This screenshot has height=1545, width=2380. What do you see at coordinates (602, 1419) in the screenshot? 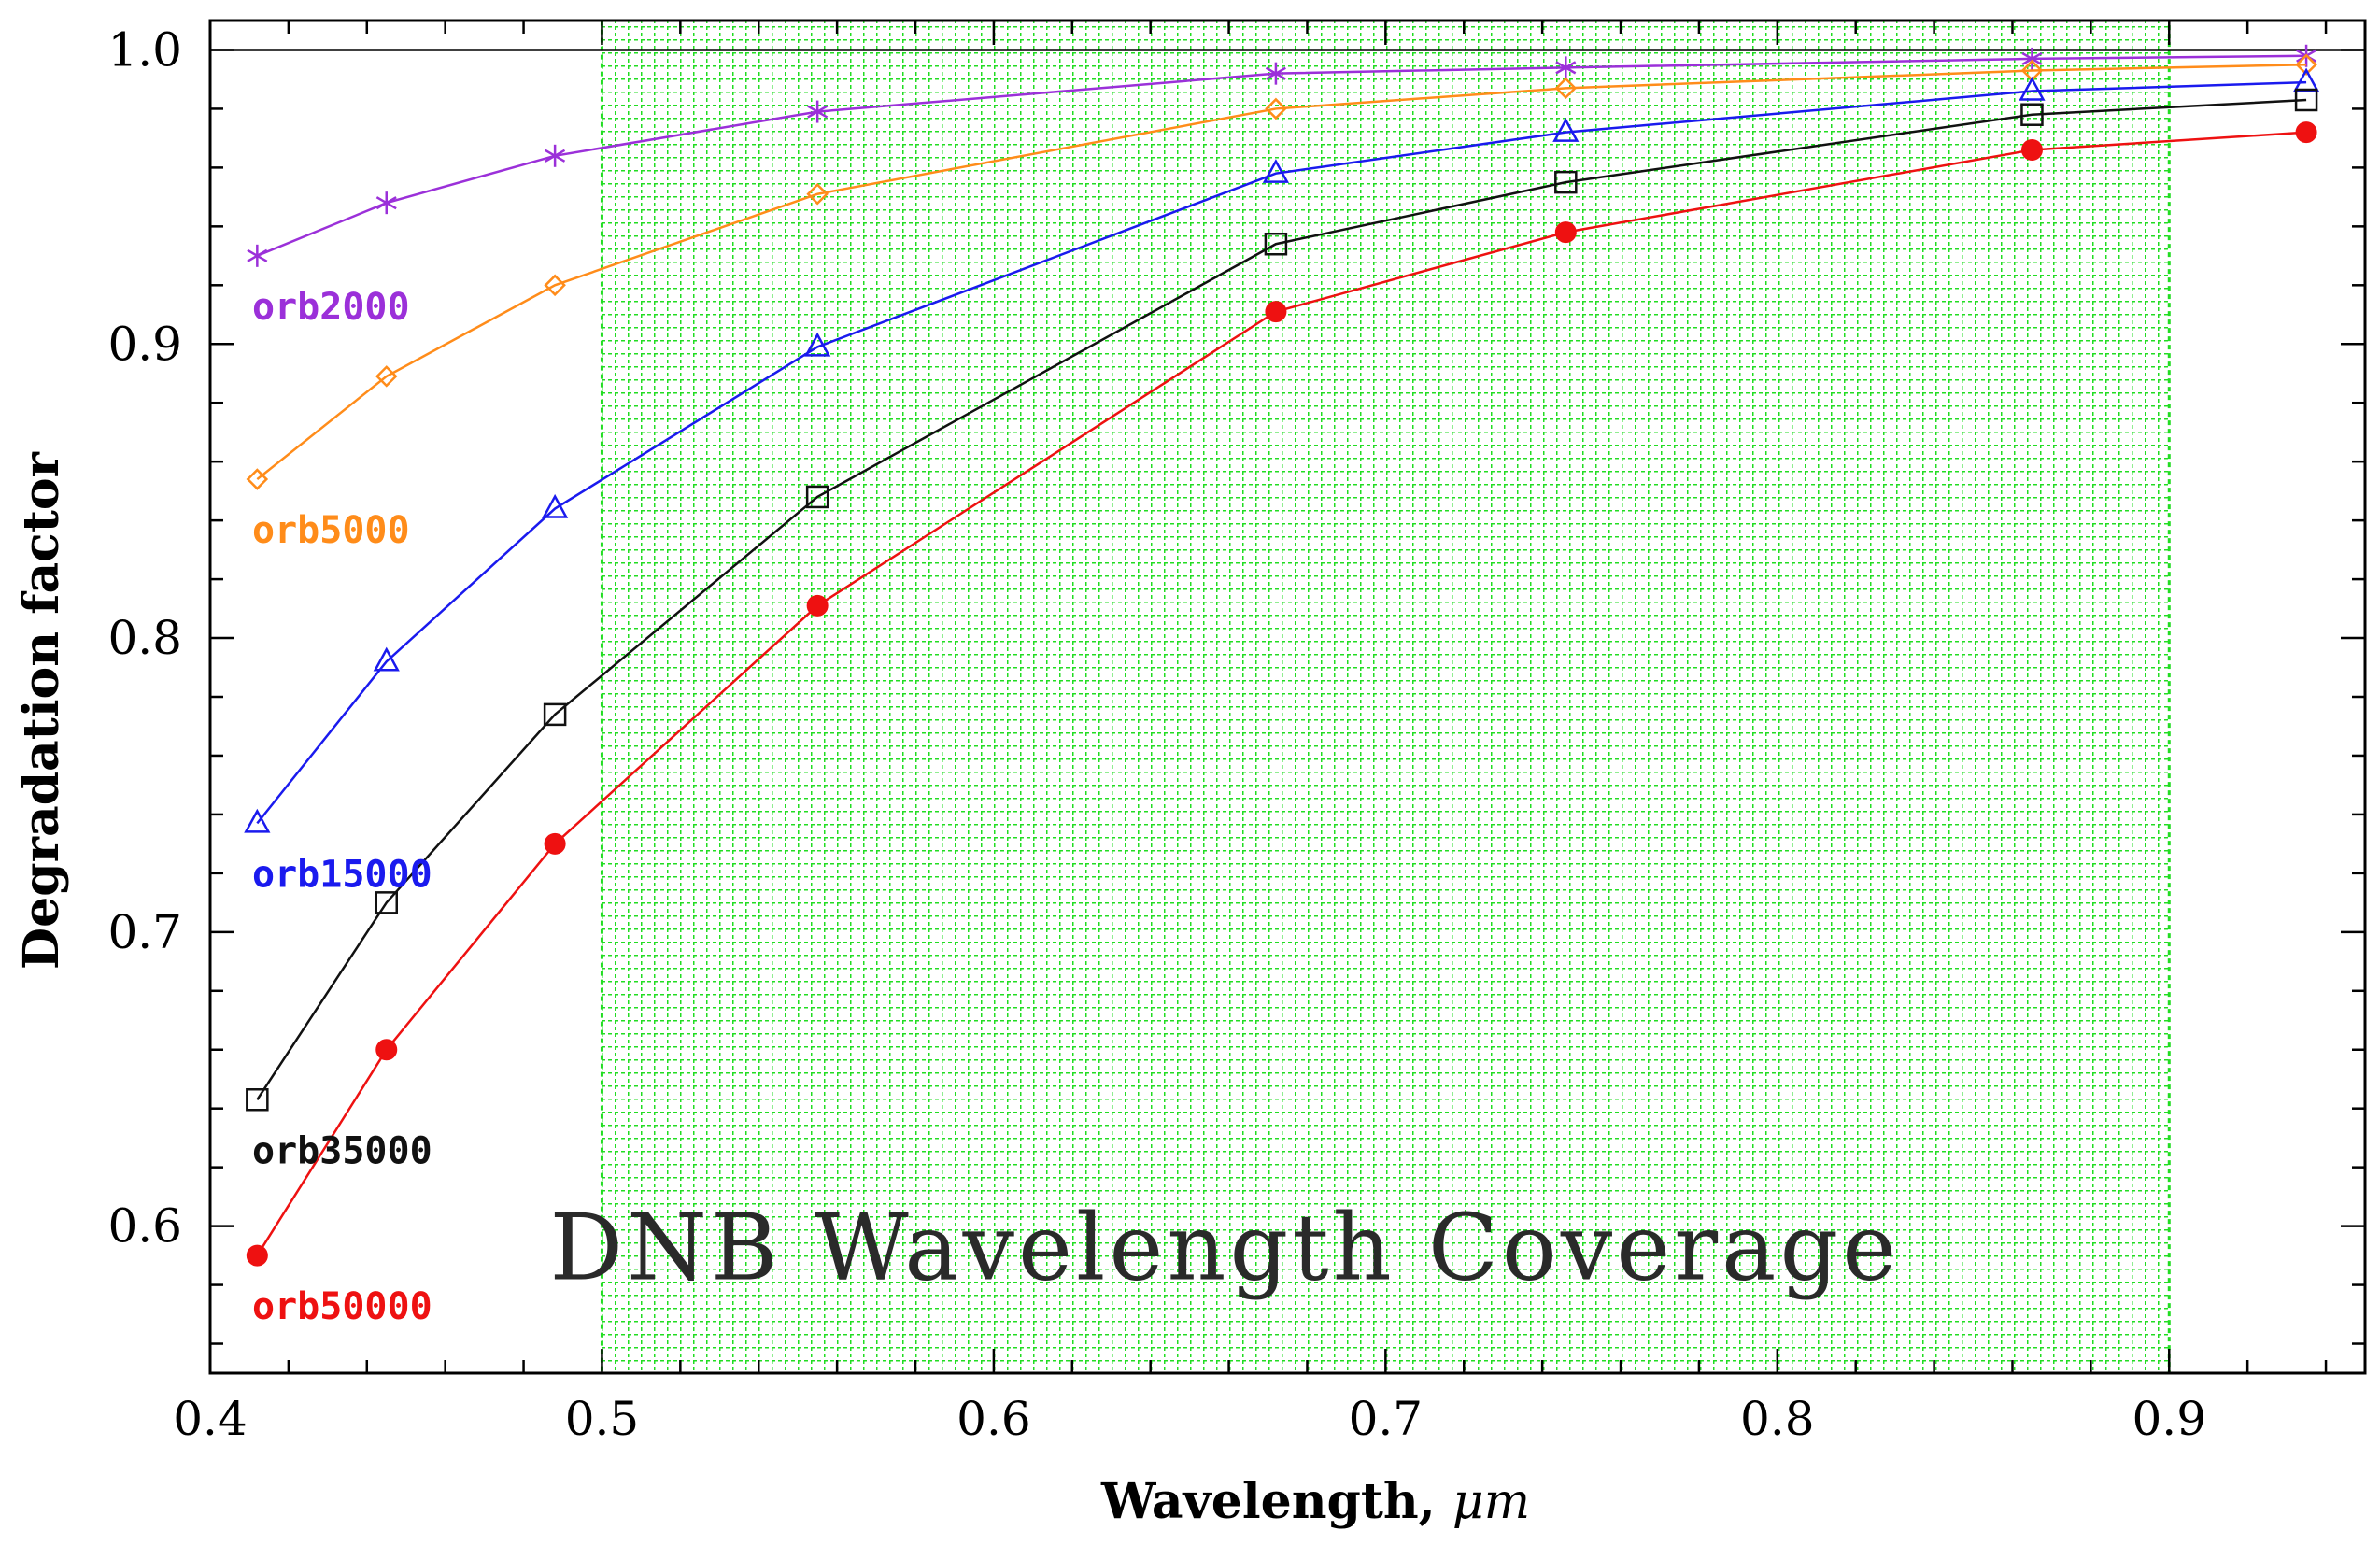
I see `x-tick-label: 0.5` at bounding box center [602, 1419].